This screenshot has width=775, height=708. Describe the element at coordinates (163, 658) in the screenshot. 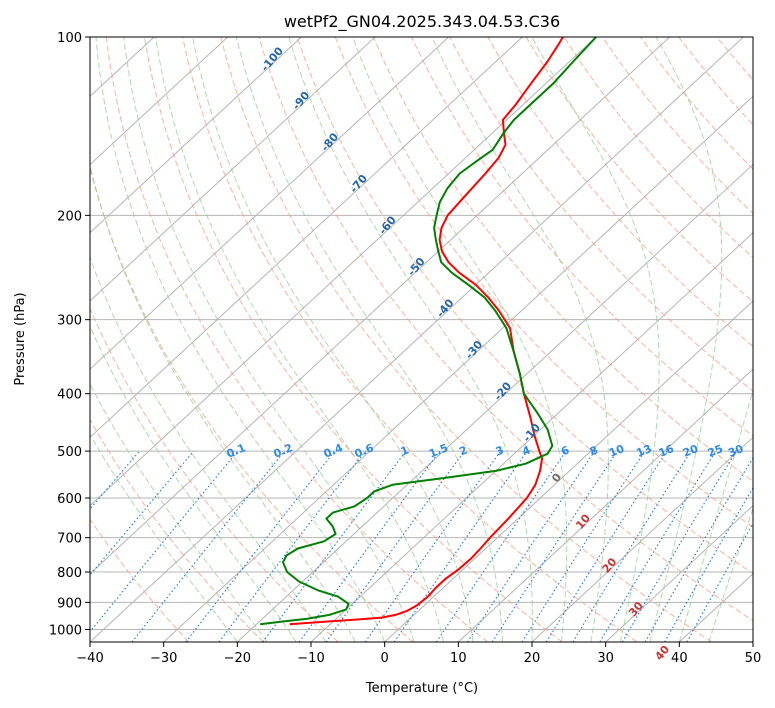

I see `x-tick-label: −30` at that location.